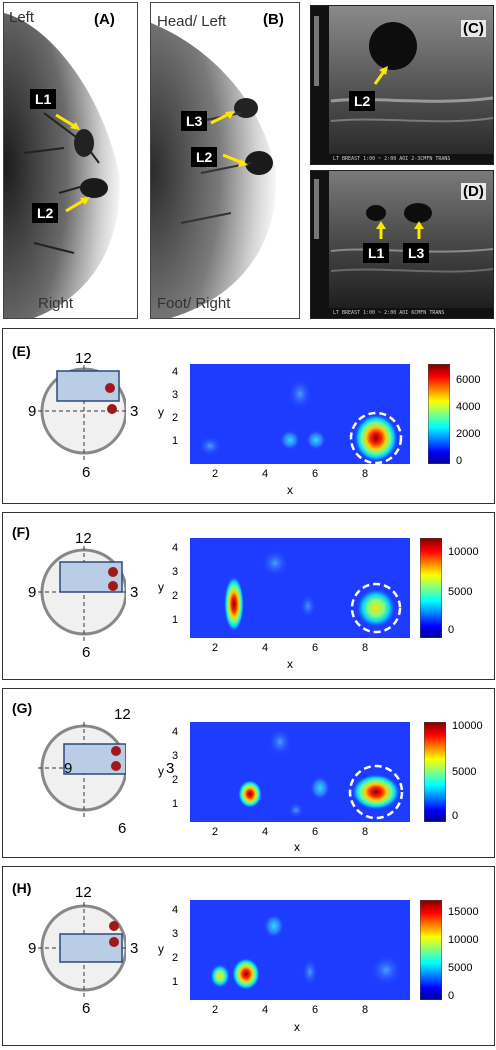 The image size is (496, 1050). What do you see at coordinates (215, 474) in the screenshot?
I see `xtick-e-2: 2` at bounding box center [215, 474].